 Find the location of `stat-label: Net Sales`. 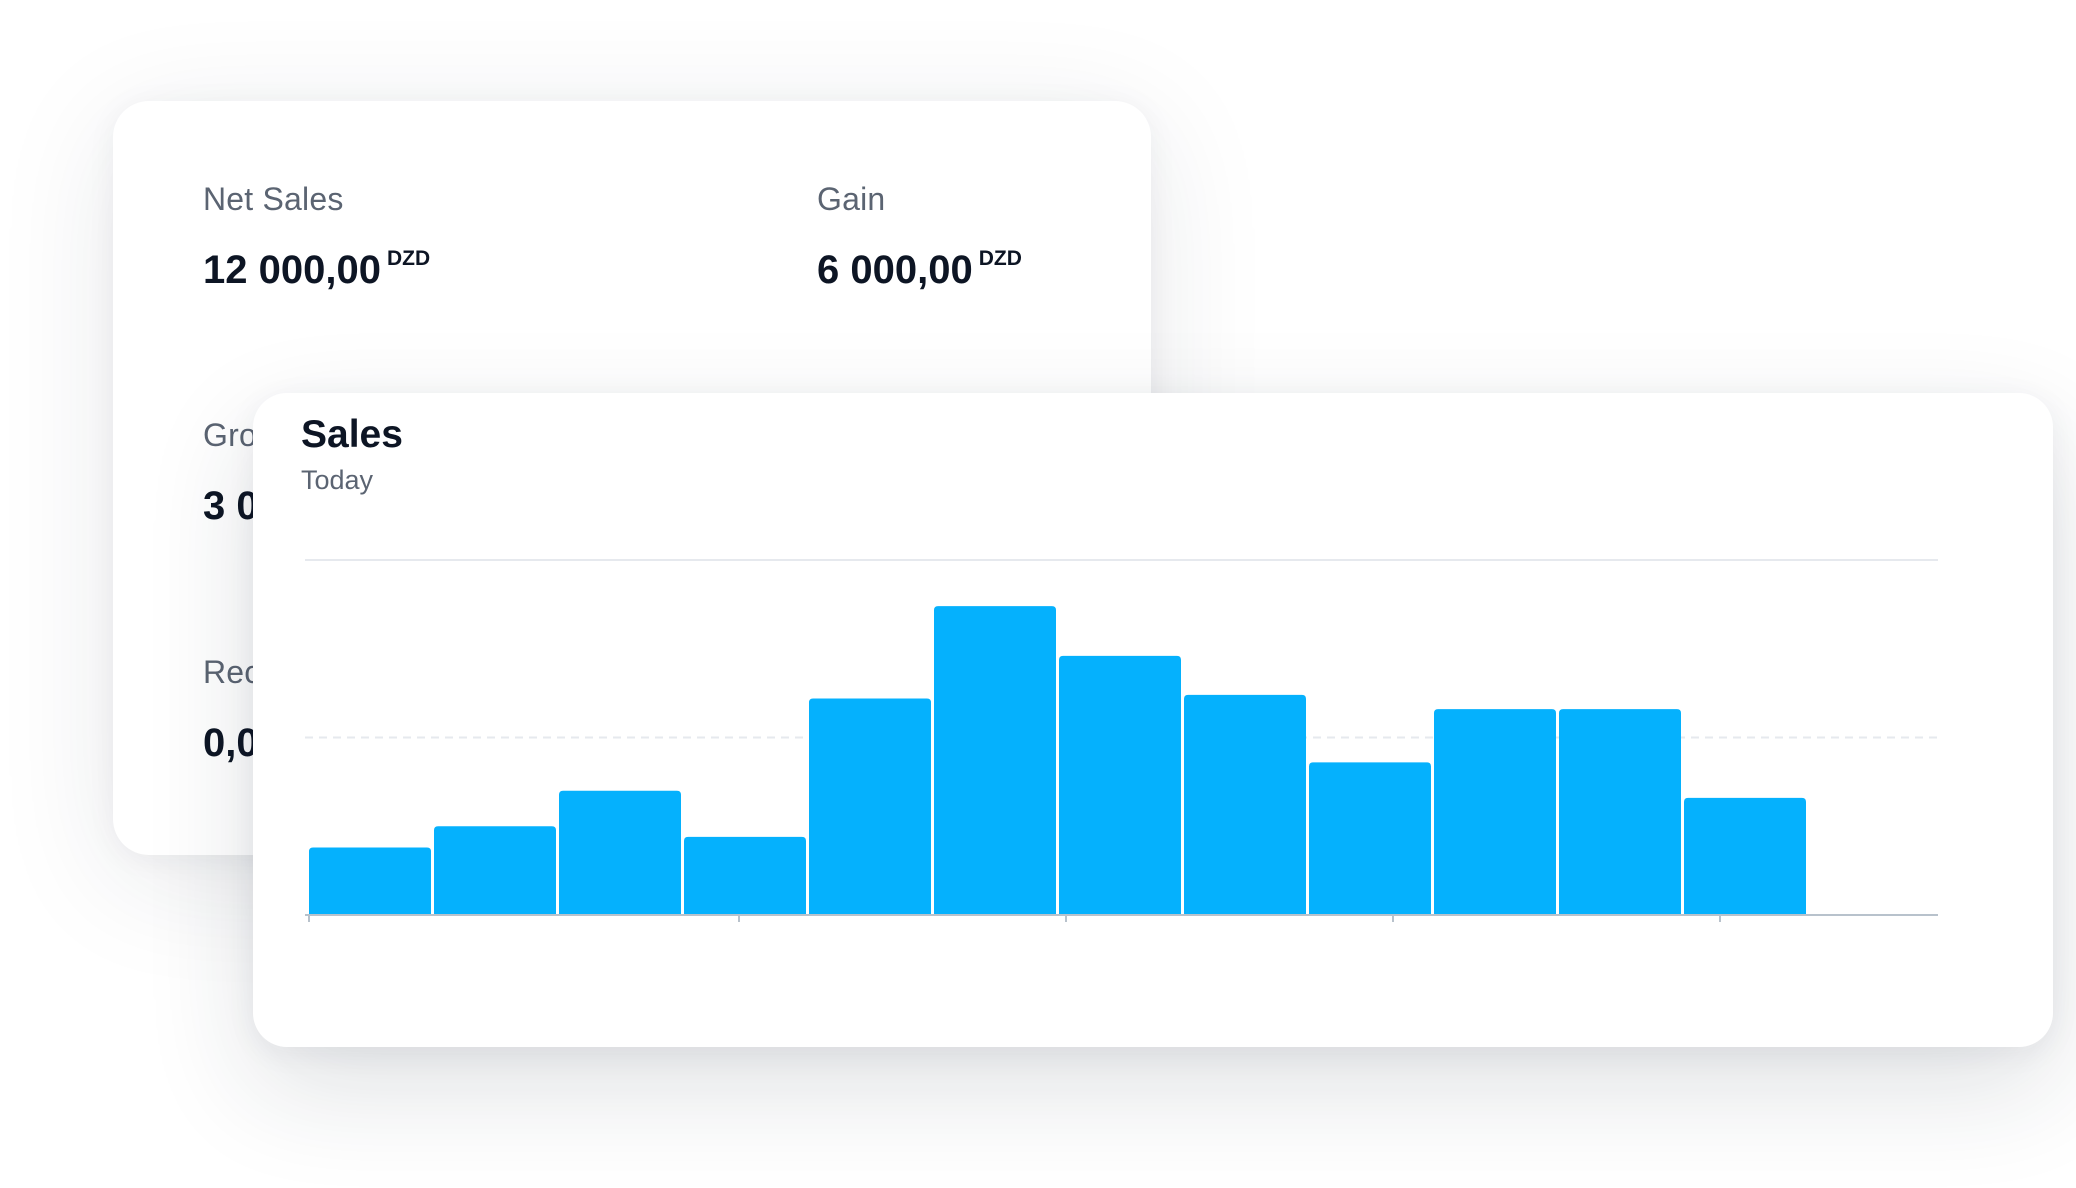

stat-label: Net Sales is located at coordinates (273, 199).